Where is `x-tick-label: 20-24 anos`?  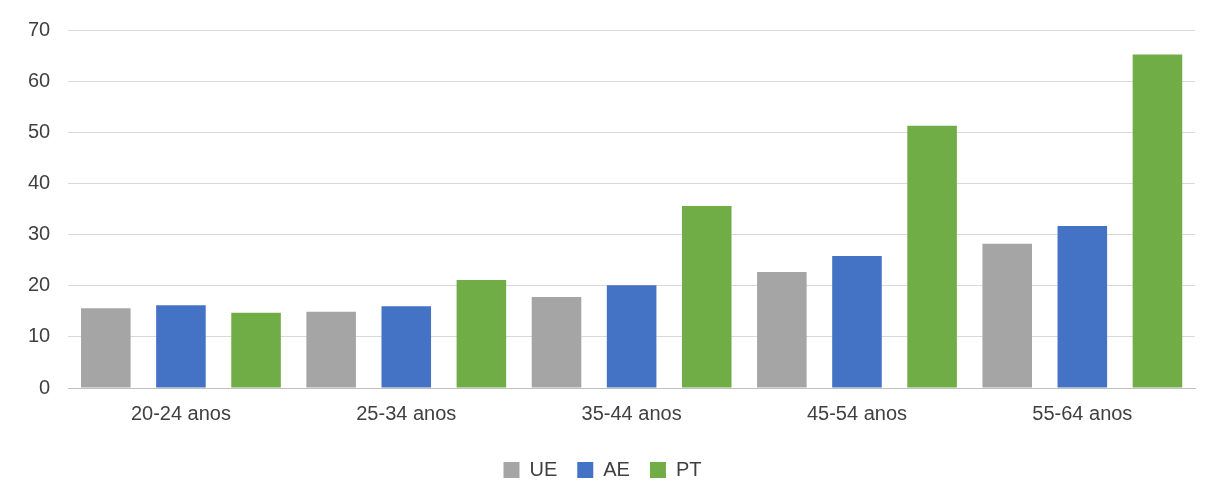 x-tick-label: 20-24 anos is located at coordinates (180, 412).